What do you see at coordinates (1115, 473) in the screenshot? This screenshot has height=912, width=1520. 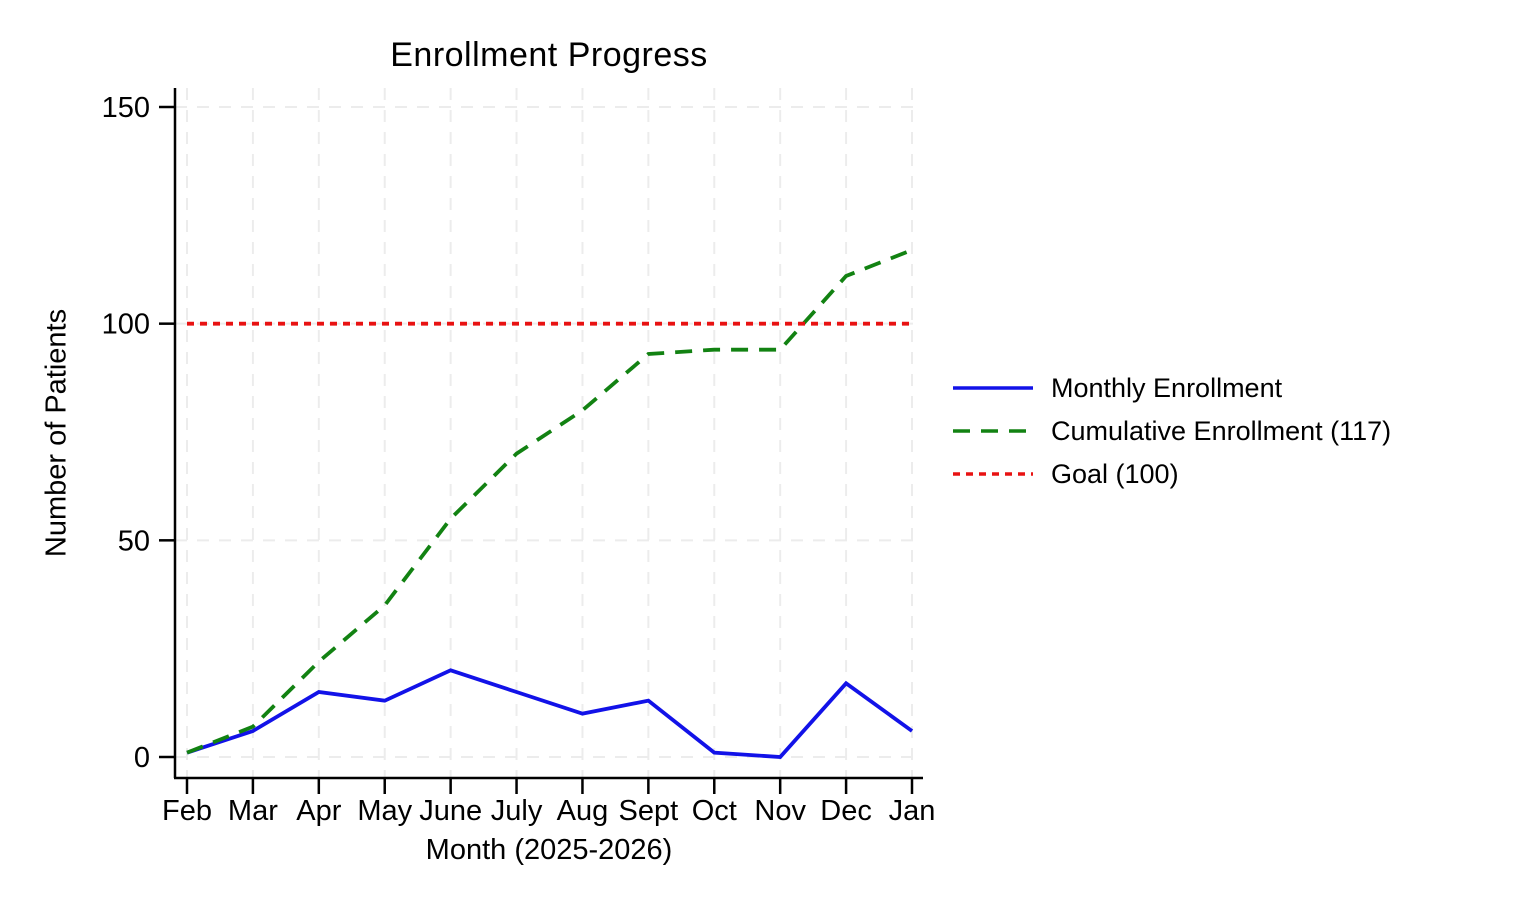 I see `legend-label-goal: Goal (100)` at bounding box center [1115, 473].